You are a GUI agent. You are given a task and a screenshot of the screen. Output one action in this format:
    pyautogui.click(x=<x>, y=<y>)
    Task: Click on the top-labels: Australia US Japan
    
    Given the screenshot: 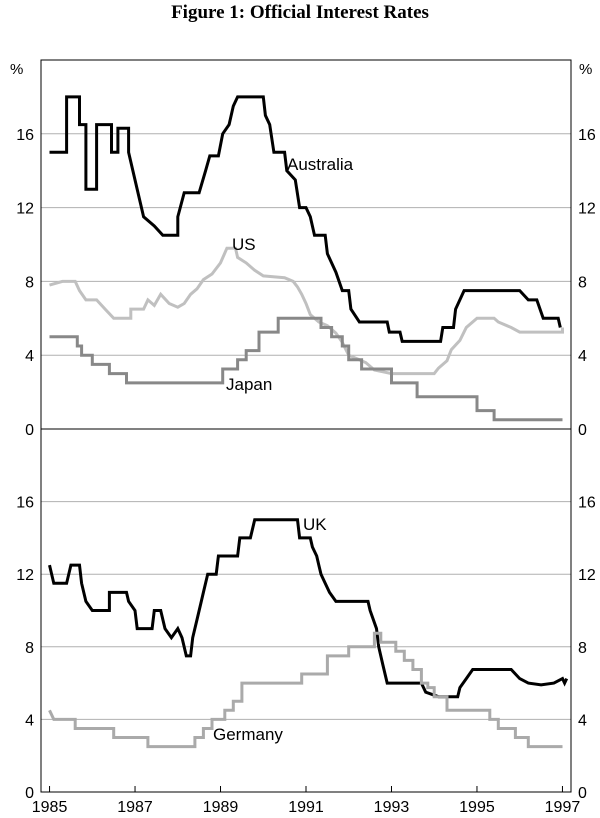 What is the action you would take?
    pyautogui.click(x=290, y=274)
    